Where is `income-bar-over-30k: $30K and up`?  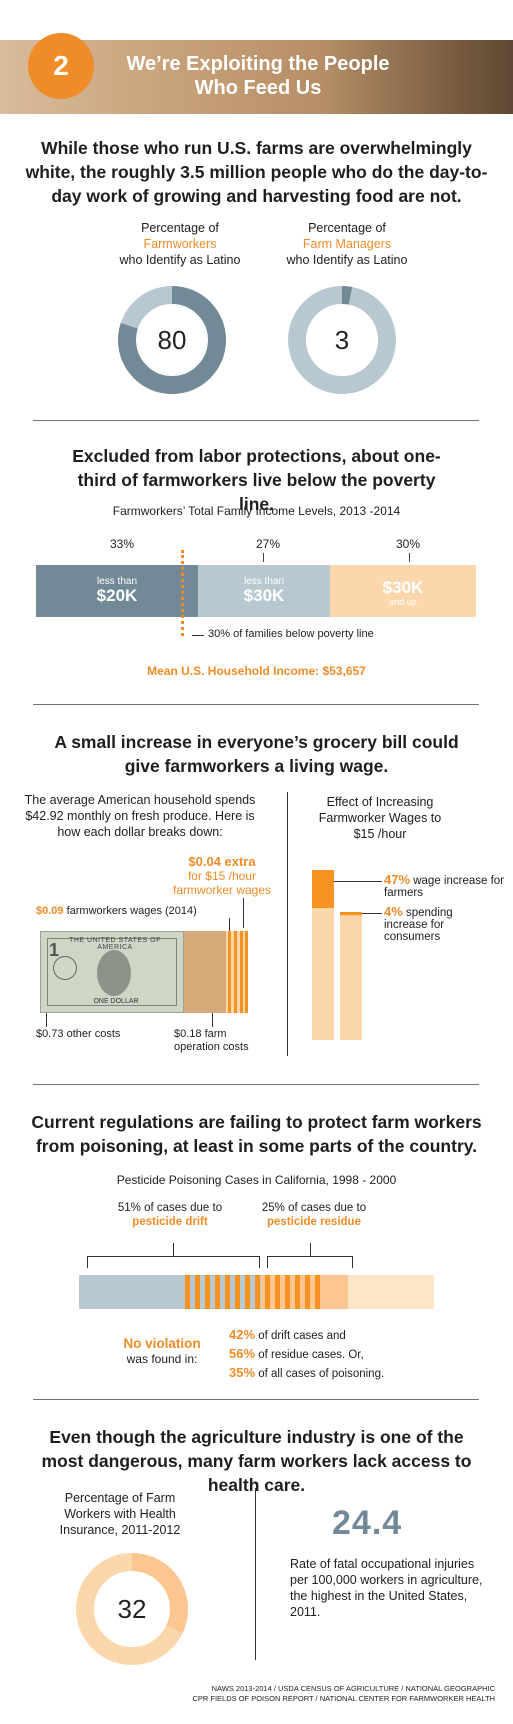 income-bar-over-30k: $30K and up is located at coordinates (403, 591).